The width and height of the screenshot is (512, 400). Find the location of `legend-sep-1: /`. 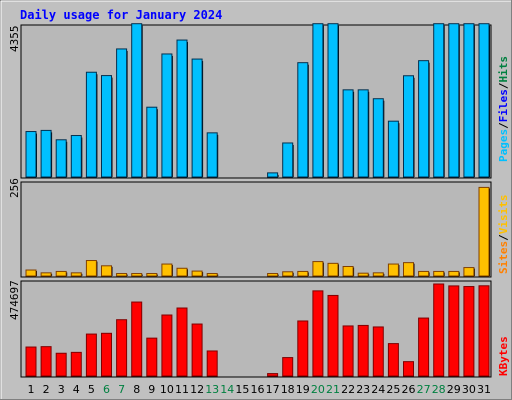

legend-sep-1: / is located at coordinates (503, 125).